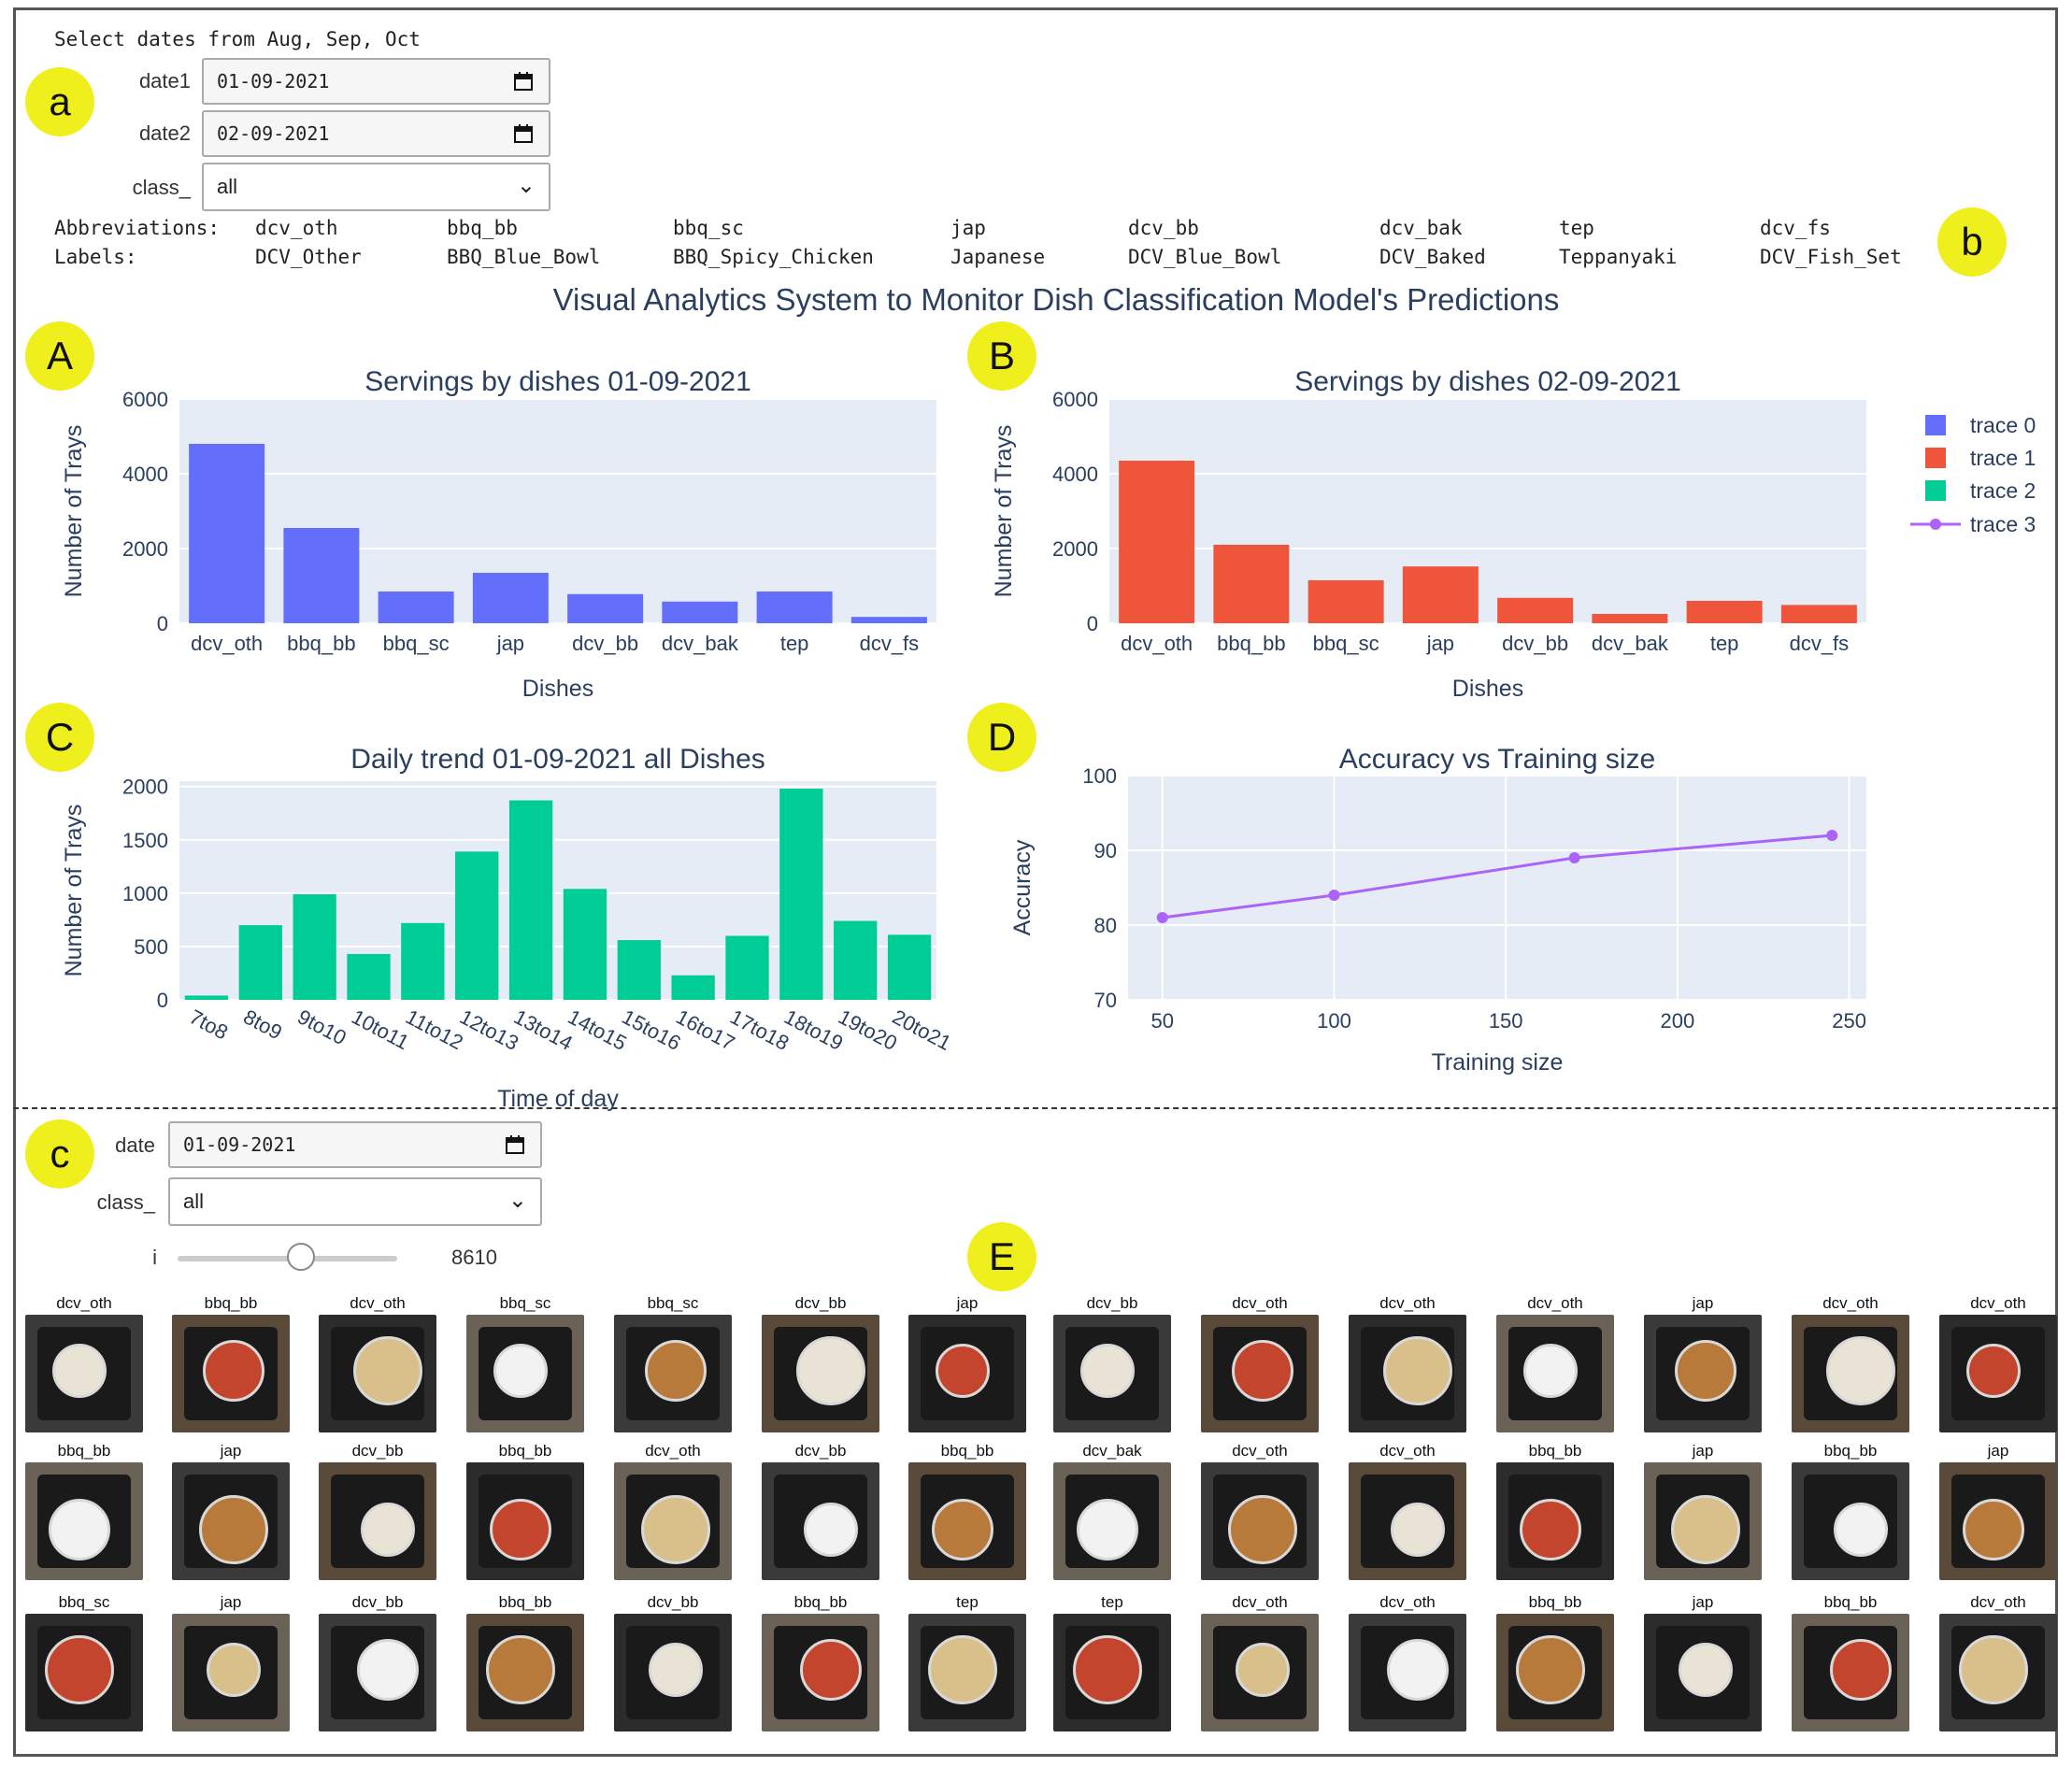 This screenshot has height=1767, width=2072. I want to click on y-tick-label: 500, so click(151, 947).